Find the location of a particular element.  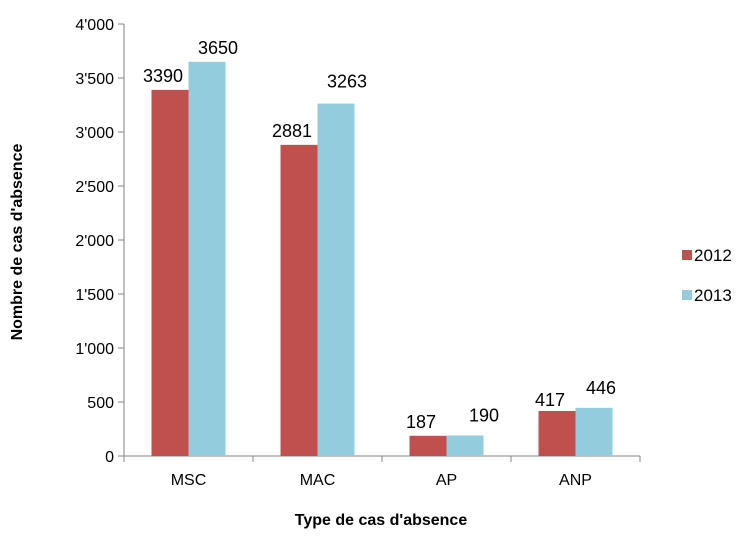

data-label: 187 is located at coordinates (421, 422).